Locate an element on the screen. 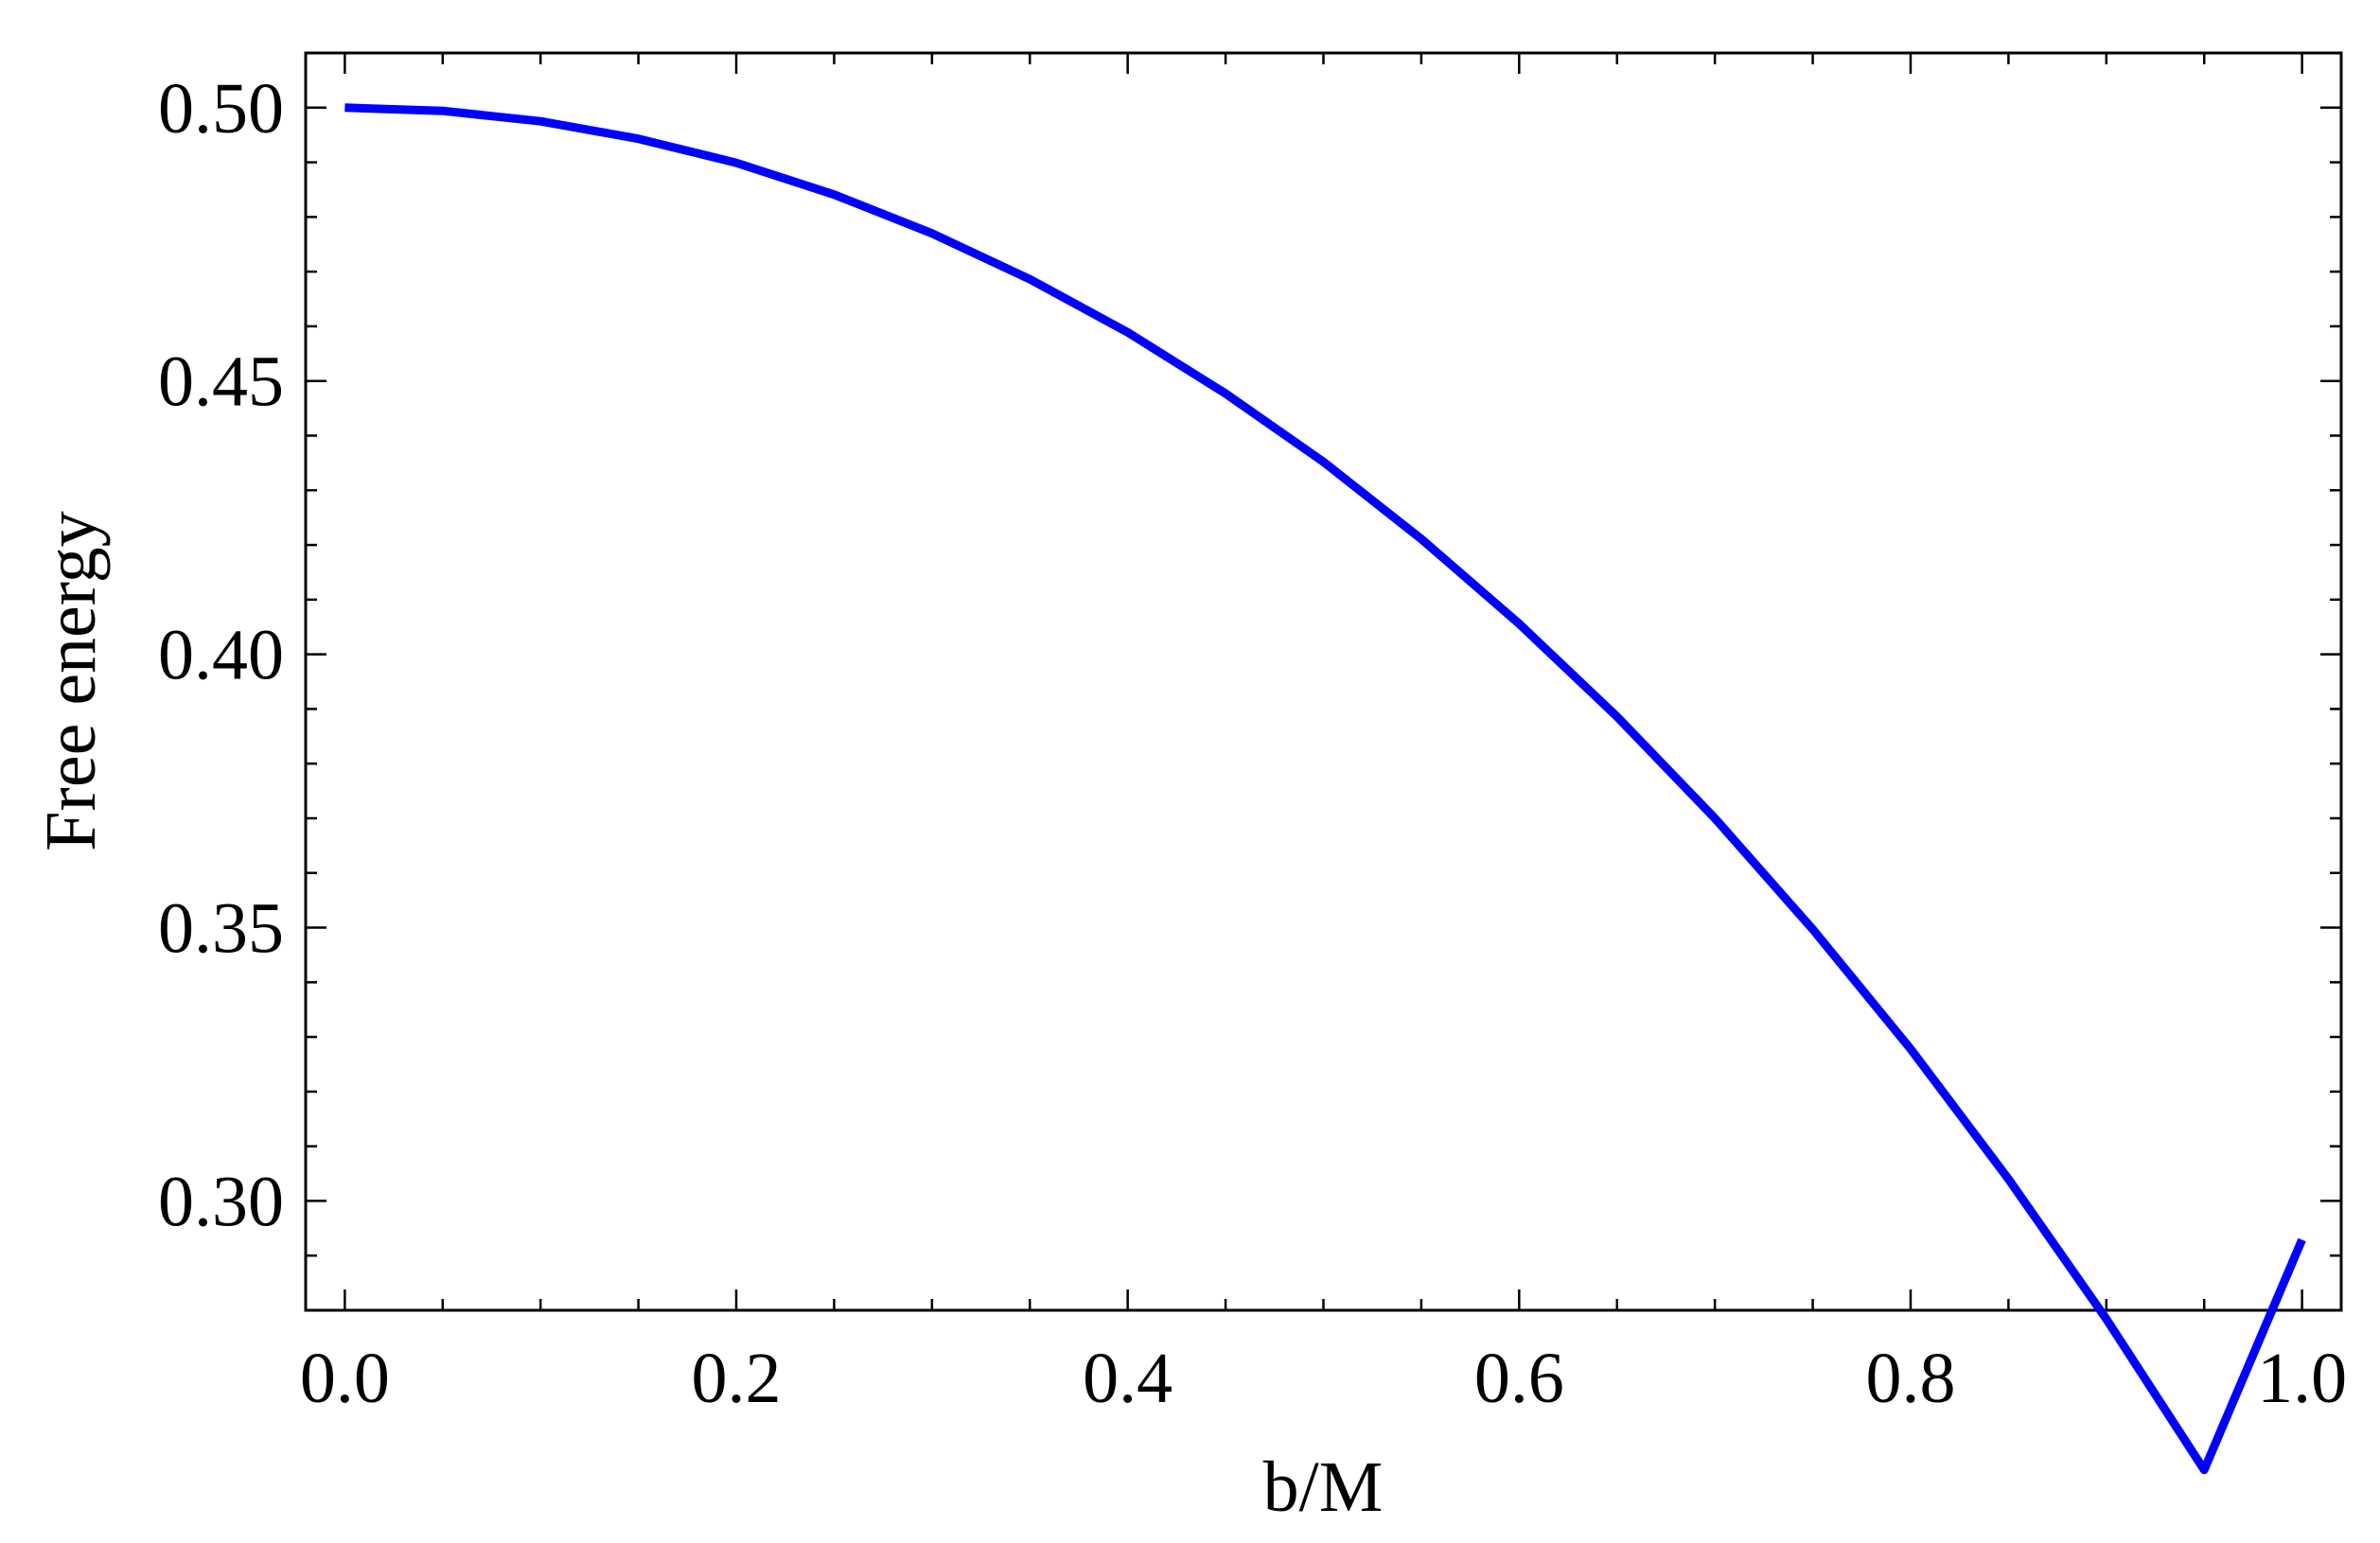  x-tick-label: 0.0 is located at coordinates (345, 1378).